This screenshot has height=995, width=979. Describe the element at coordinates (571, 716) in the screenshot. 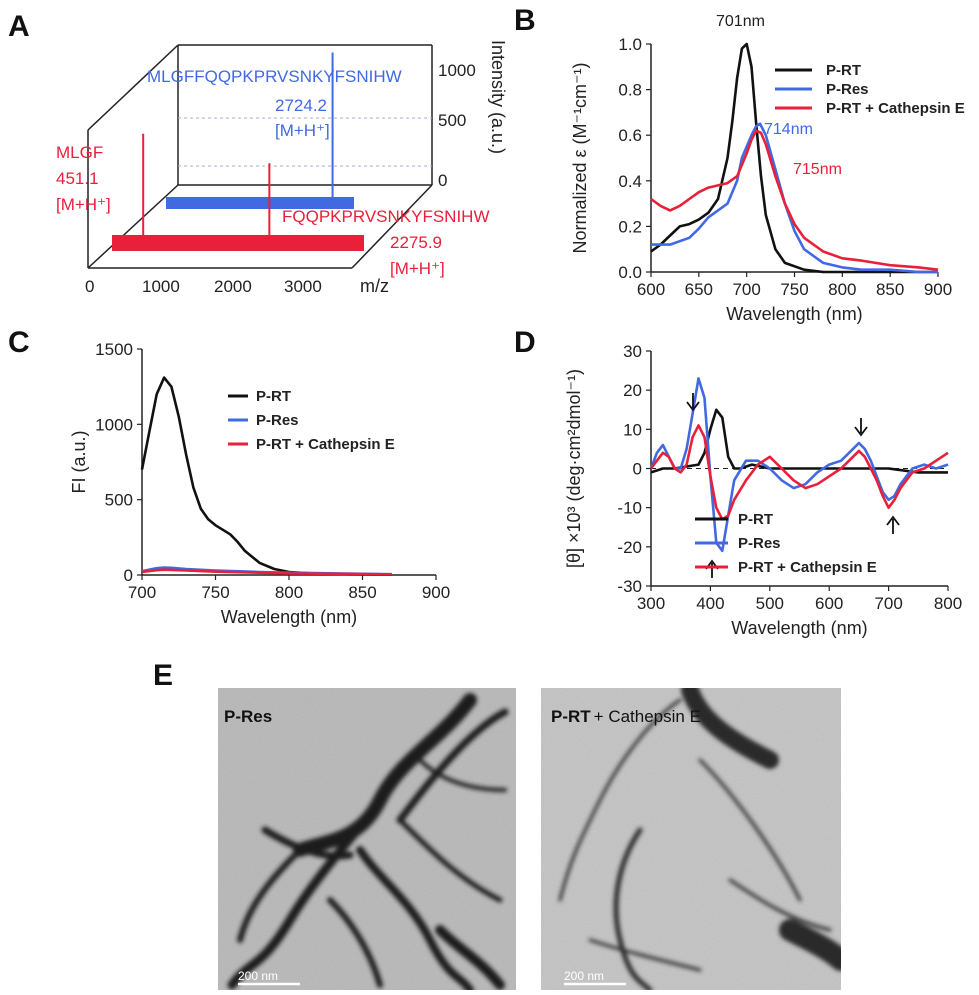

I see `tem-label-bold: P-RT` at that location.